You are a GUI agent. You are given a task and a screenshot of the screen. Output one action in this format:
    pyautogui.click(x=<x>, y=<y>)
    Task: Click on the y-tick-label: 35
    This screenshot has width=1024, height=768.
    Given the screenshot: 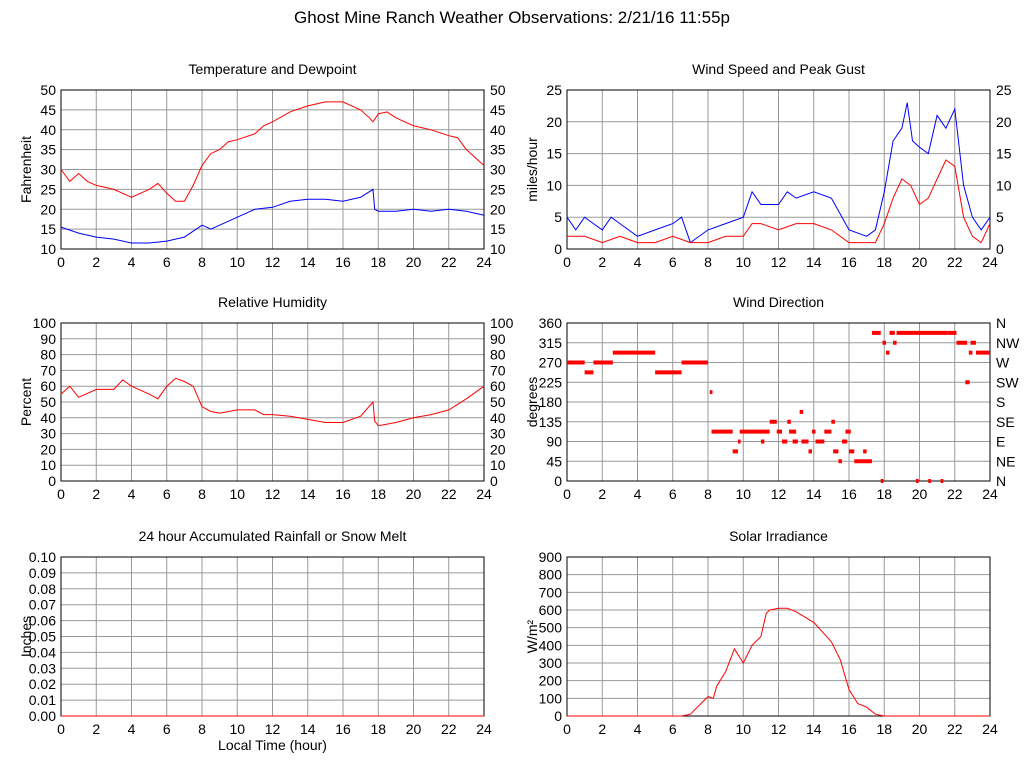 What is the action you would take?
    pyautogui.click(x=48, y=150)
    